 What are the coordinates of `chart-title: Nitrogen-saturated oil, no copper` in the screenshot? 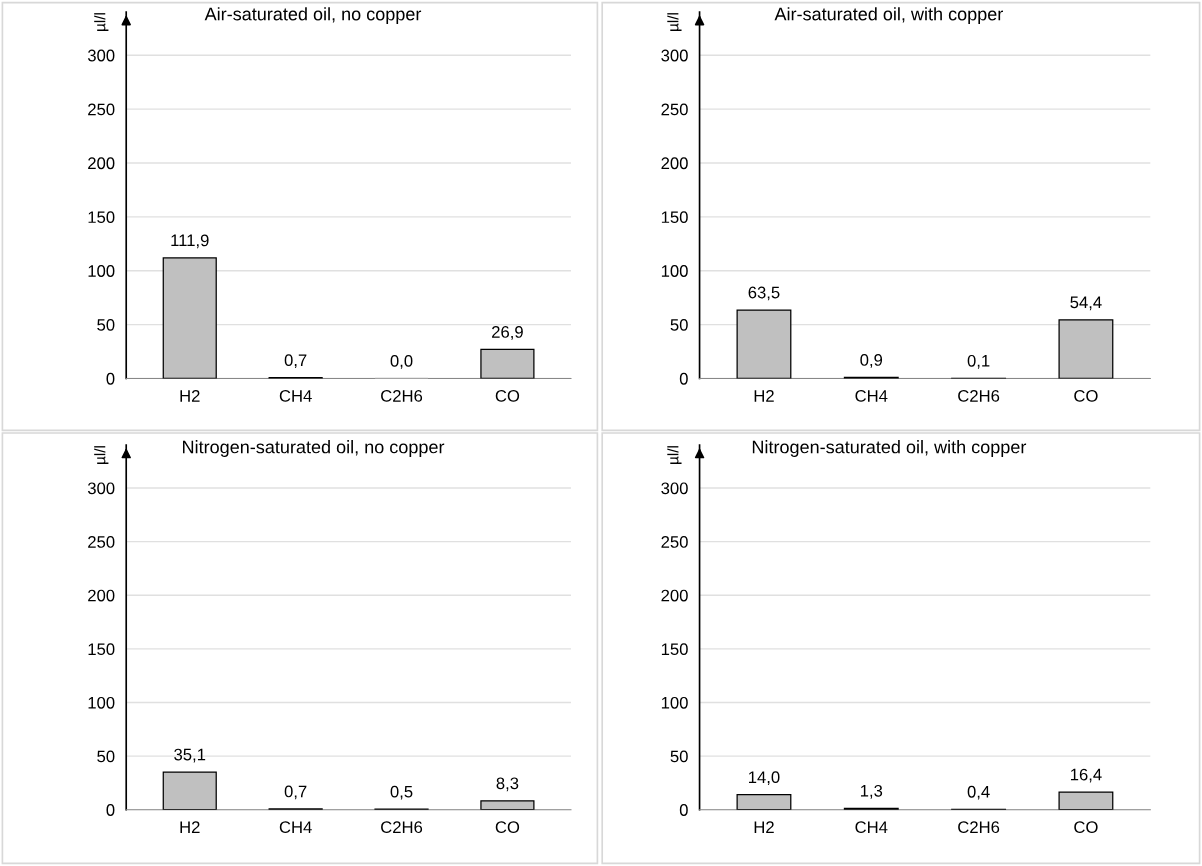 It's located at (314, 448).